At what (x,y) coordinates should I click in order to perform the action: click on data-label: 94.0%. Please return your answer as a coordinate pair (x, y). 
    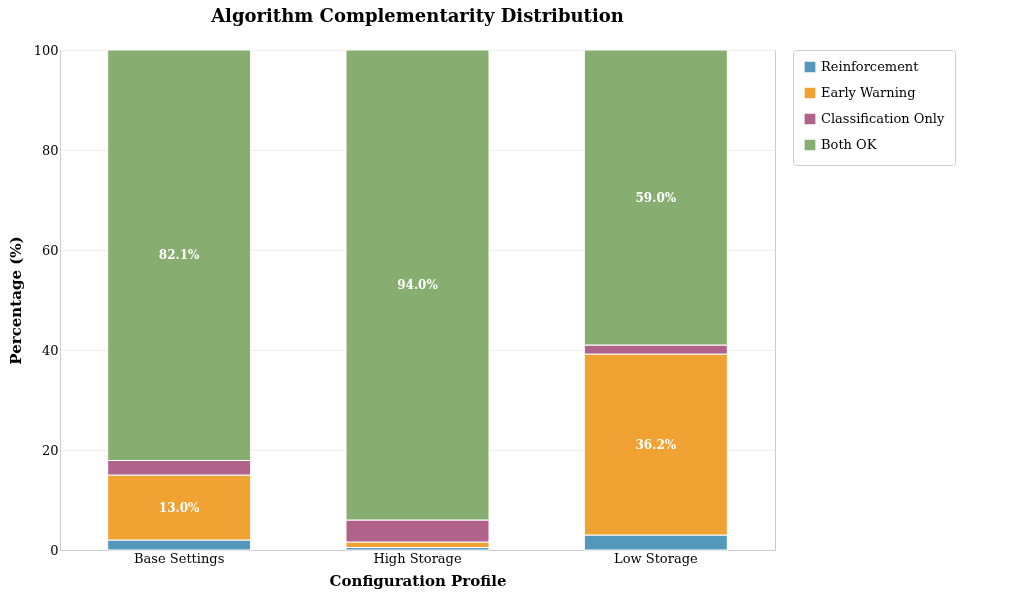
    Looking at the image, I should click on (418, 285).